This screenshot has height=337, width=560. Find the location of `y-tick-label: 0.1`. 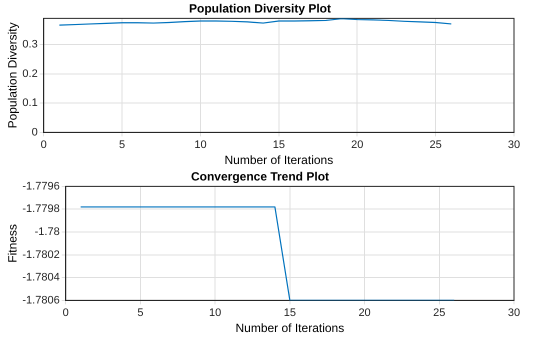

y-tick-label: 0.1 is located at coordinates (30, 103).